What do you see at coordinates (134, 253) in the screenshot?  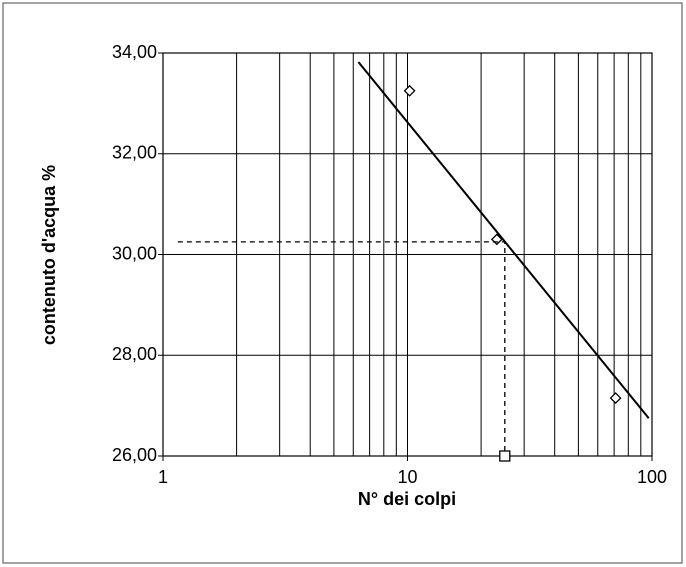 I see `y-tick-label: 30,00` at bounding box center [134, 253].